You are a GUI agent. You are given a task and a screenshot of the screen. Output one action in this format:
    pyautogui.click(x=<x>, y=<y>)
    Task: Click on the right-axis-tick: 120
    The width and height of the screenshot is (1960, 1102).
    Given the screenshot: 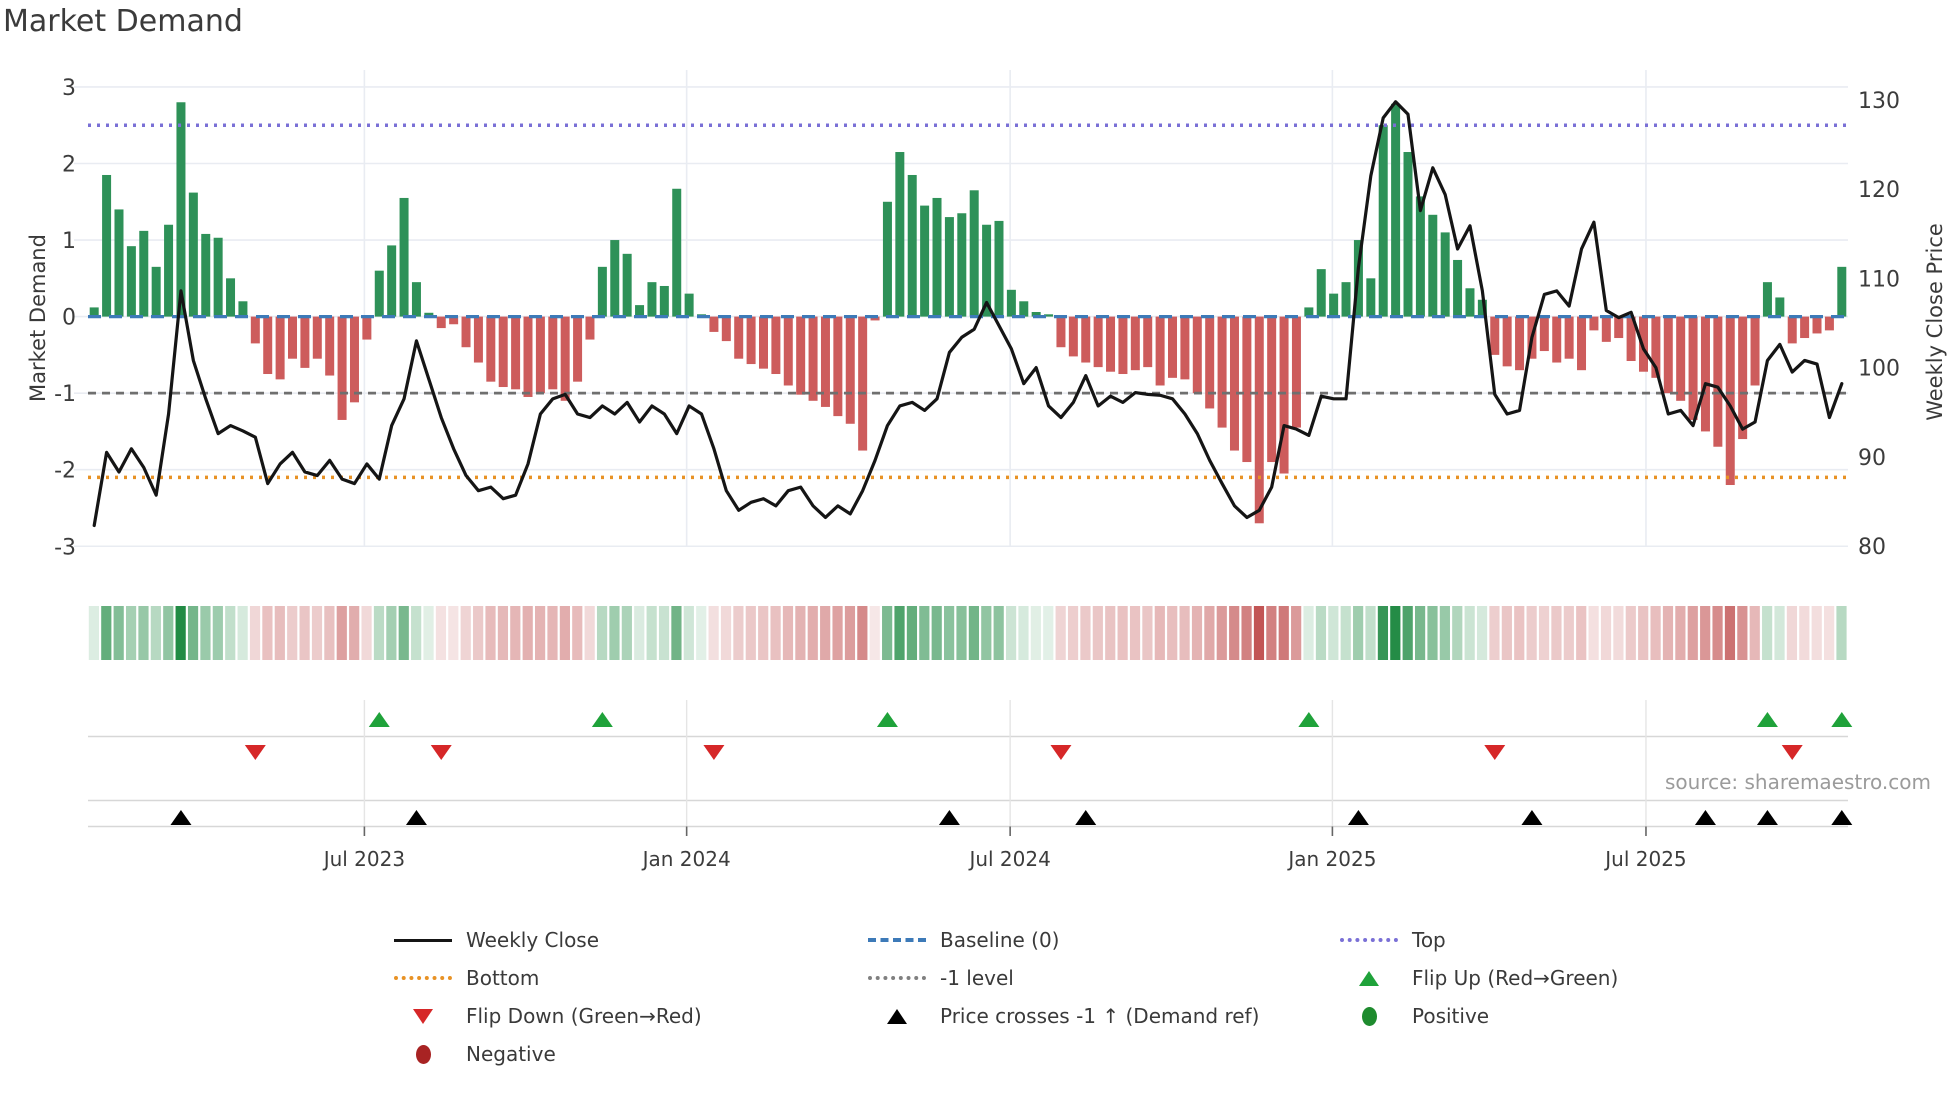 What is the action you would take?
    pyautogui.click(x=1879, y=190)
    